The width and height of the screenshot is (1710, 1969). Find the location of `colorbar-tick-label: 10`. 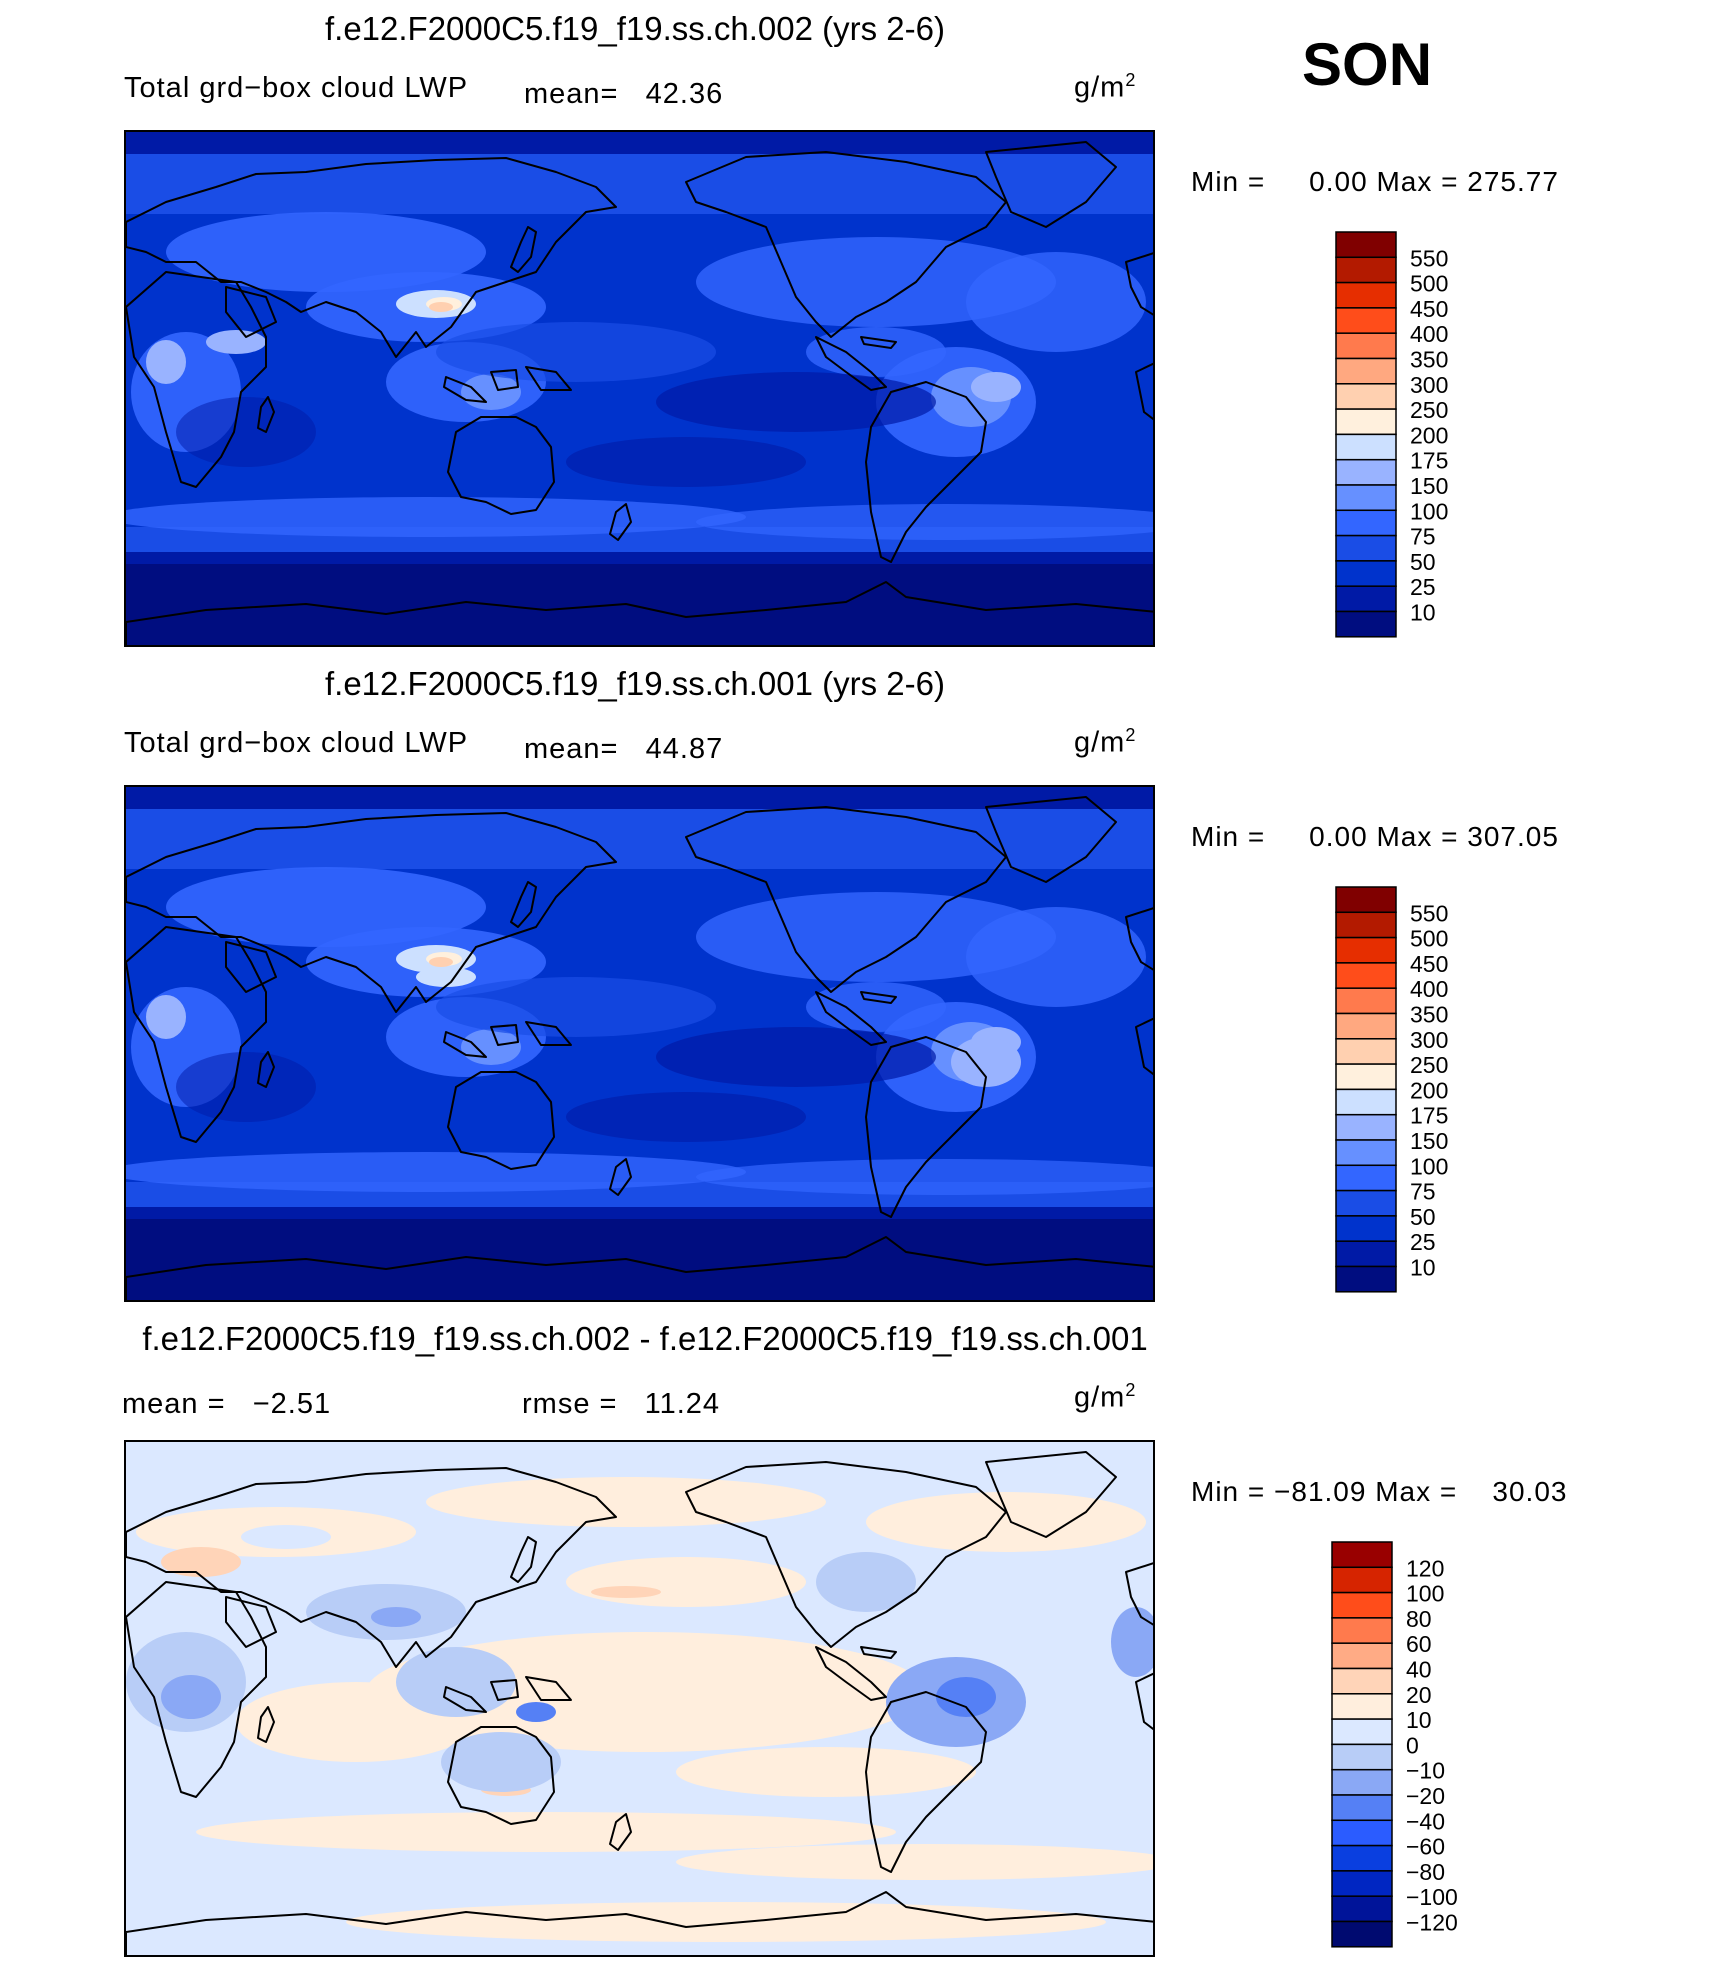

colorbar-tick-label: 10 is located at coordinates (1423, 613).